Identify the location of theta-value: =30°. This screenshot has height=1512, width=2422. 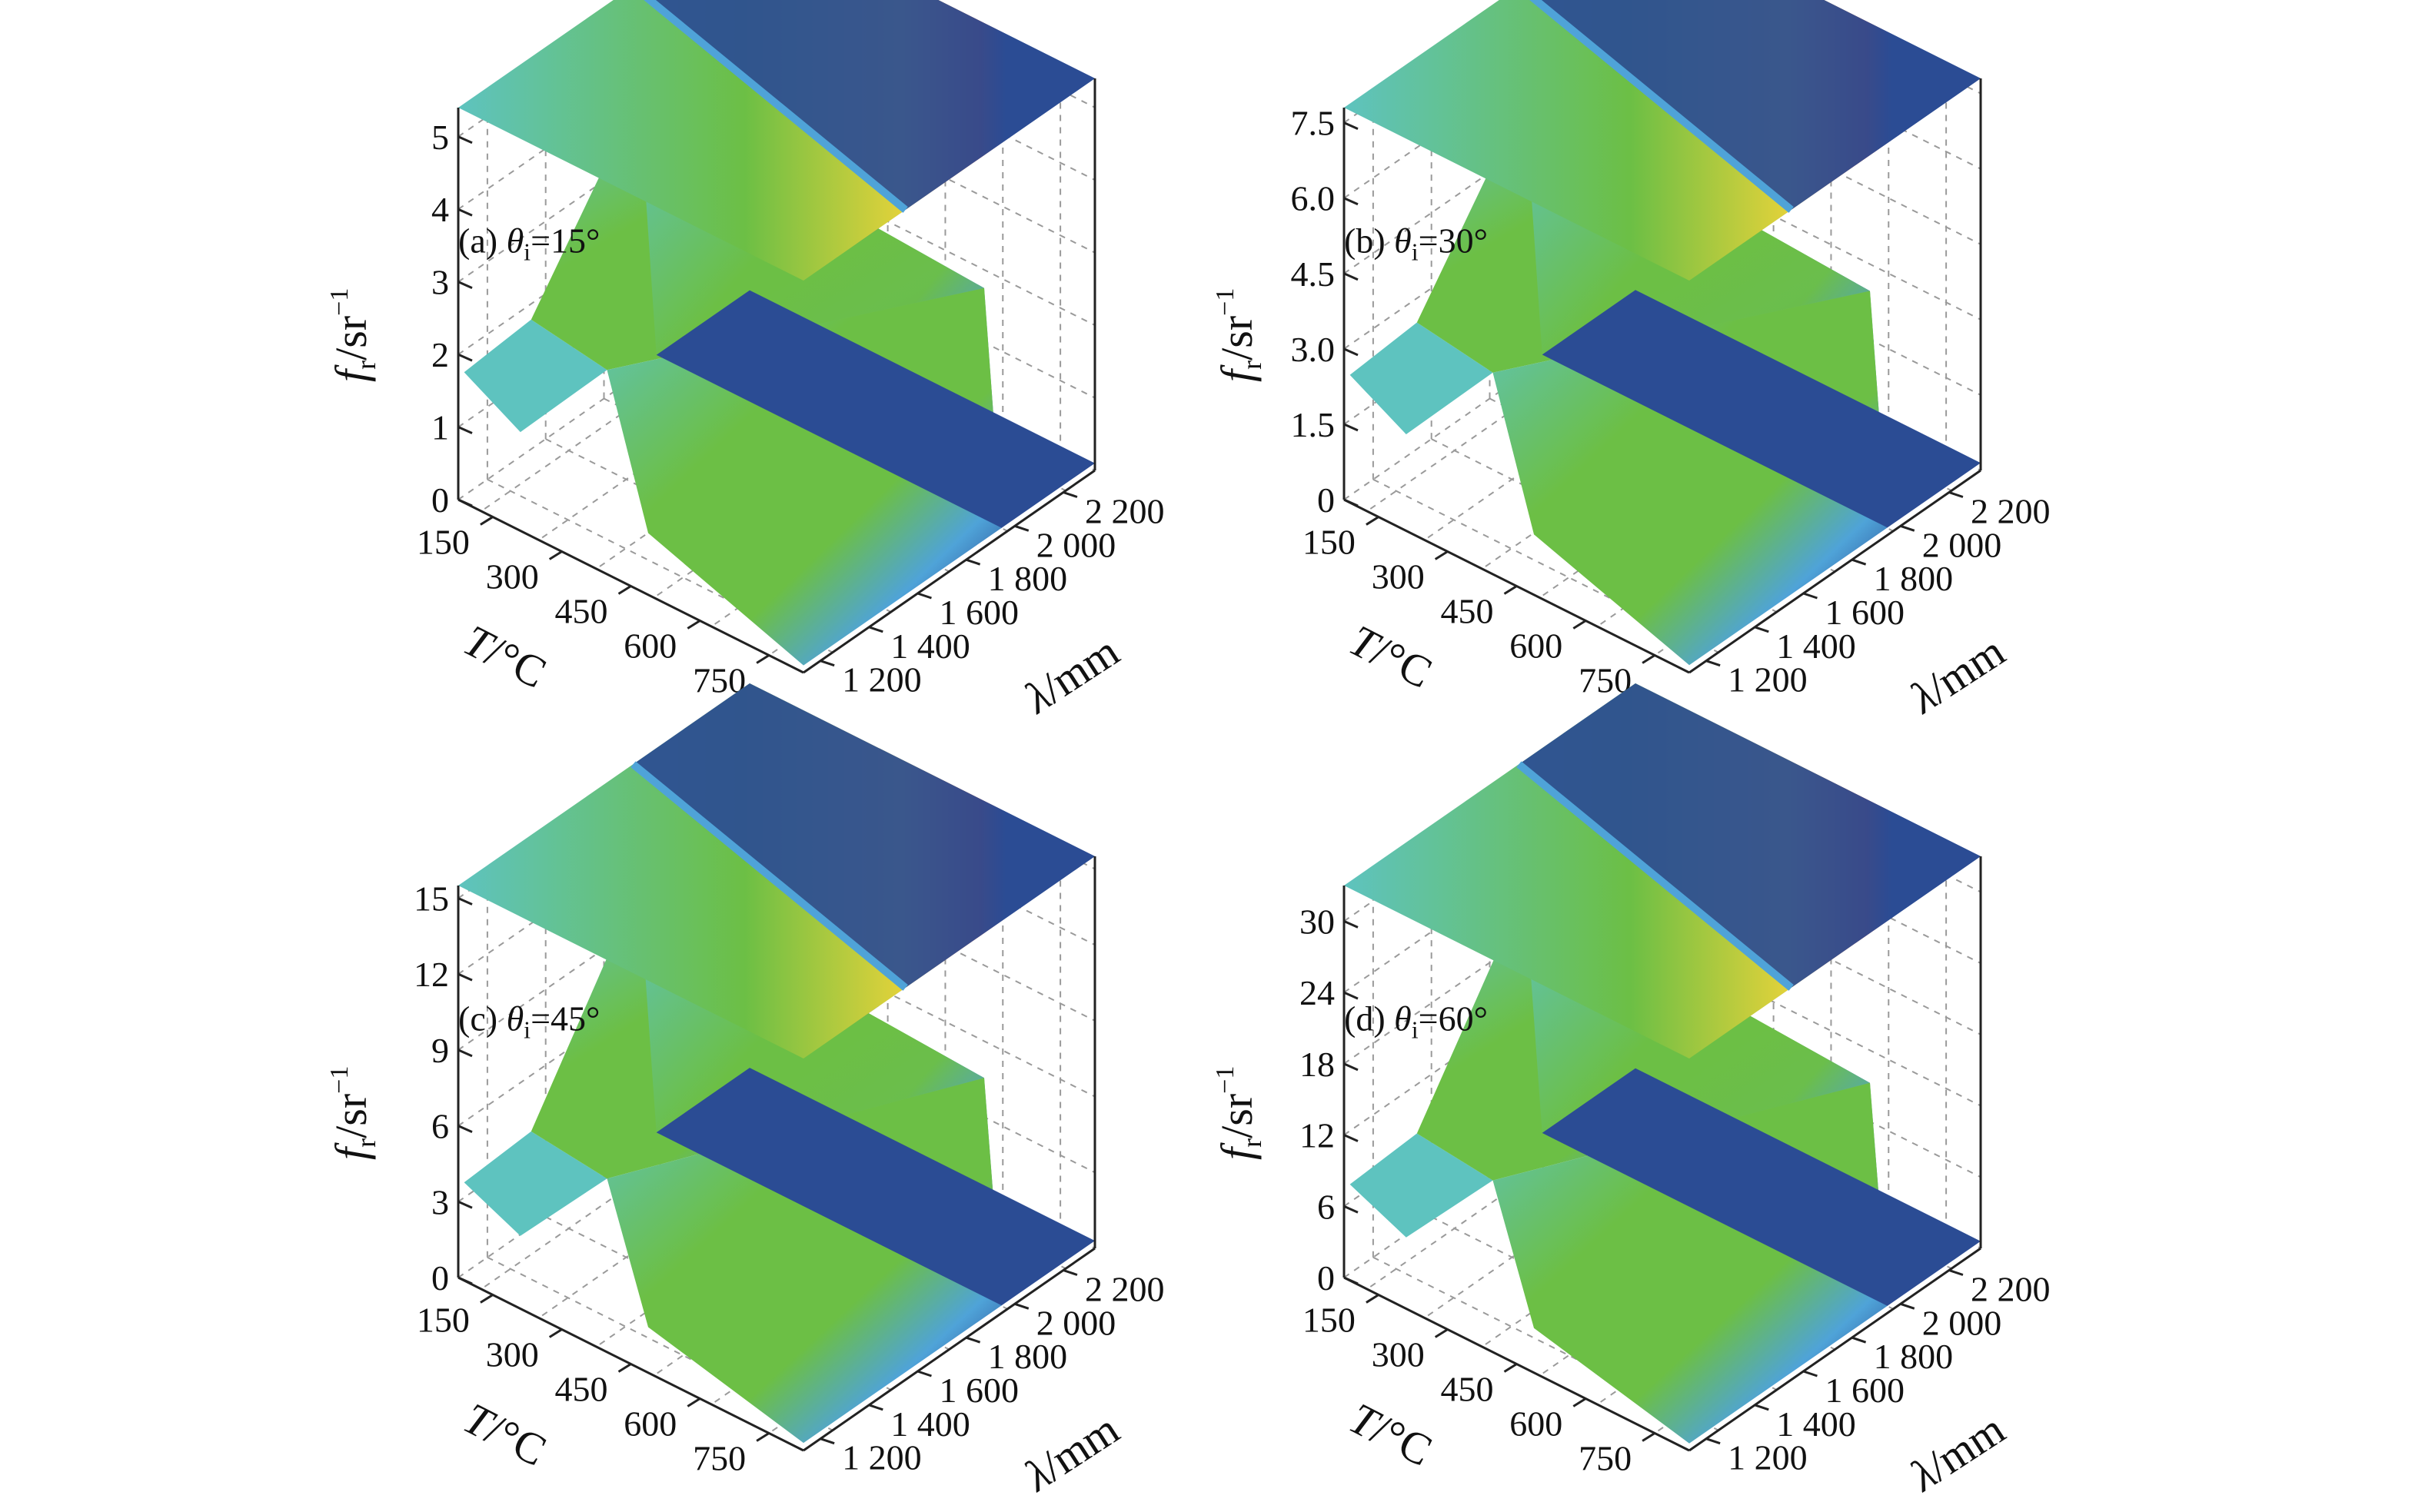
(1453, 241).